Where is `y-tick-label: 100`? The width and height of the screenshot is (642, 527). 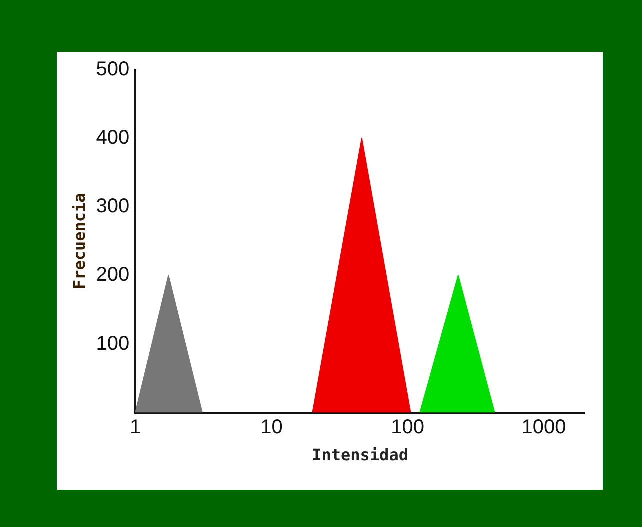 y-tick-label: 100 is located at coordinates (113, 343).